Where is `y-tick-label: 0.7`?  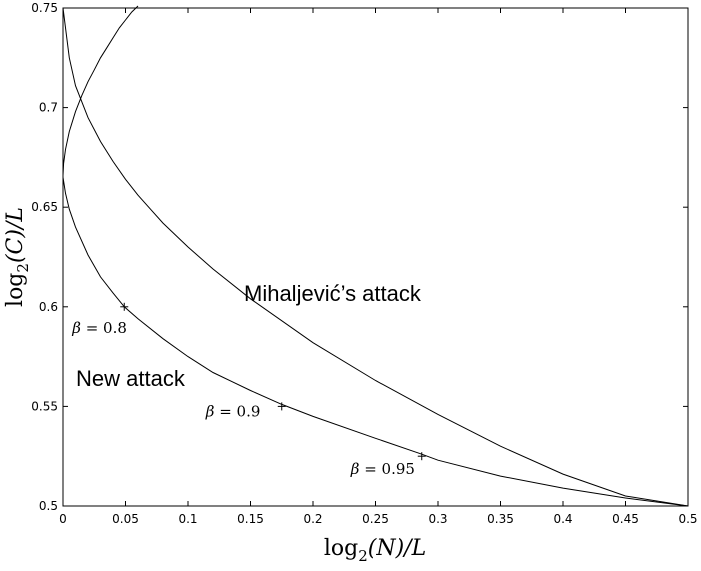 y-tick-label: 0.7 is located at coordinates (48, 108).